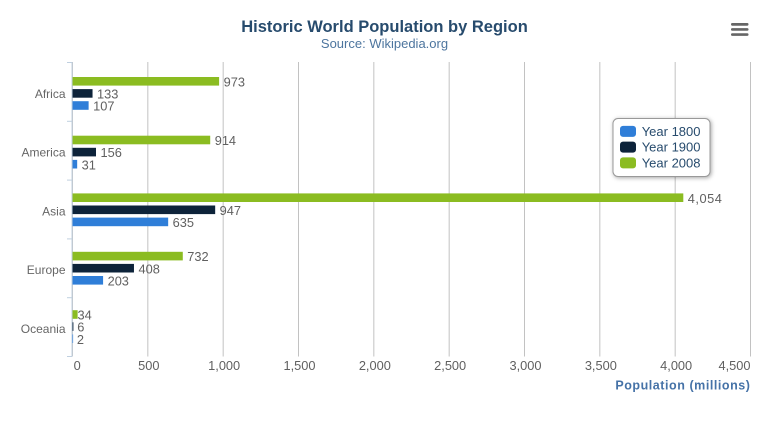  I want to click on svg-text: 34, so click(85, 315).